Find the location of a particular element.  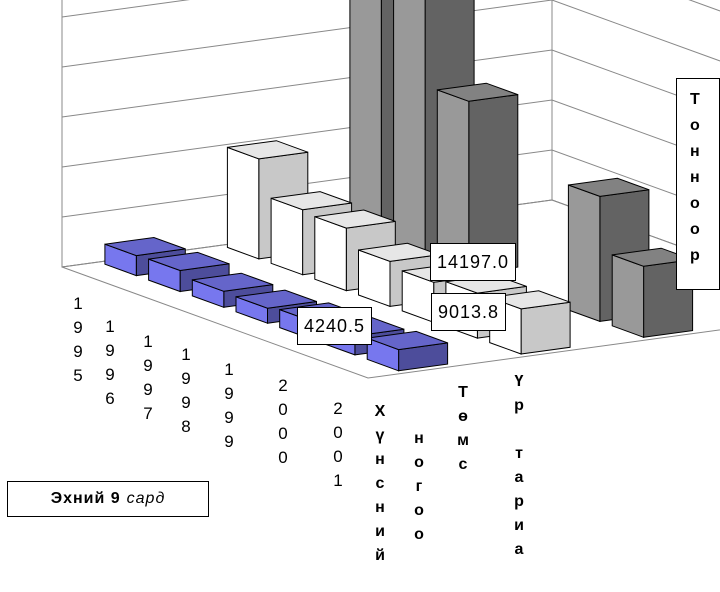

bar-side is located at coordinates (545, 328).